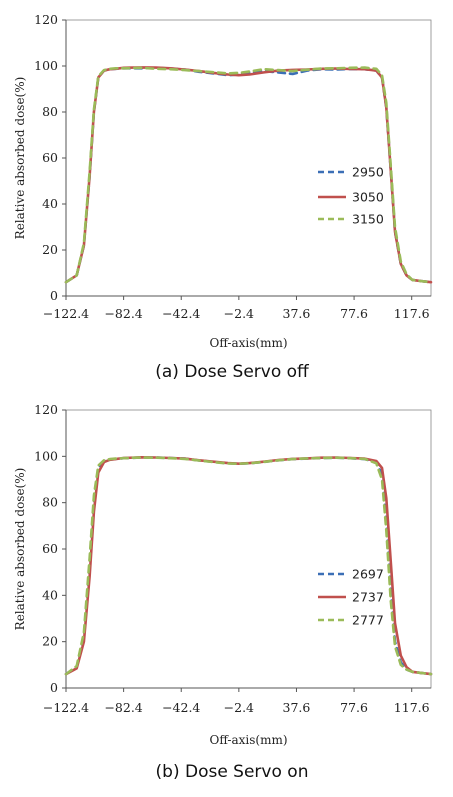 The height and width of the screenshot is (797, 453). Describe the element at coordinates (368, 620) in the screenshot. I see `legend-label: 2777` at that location.